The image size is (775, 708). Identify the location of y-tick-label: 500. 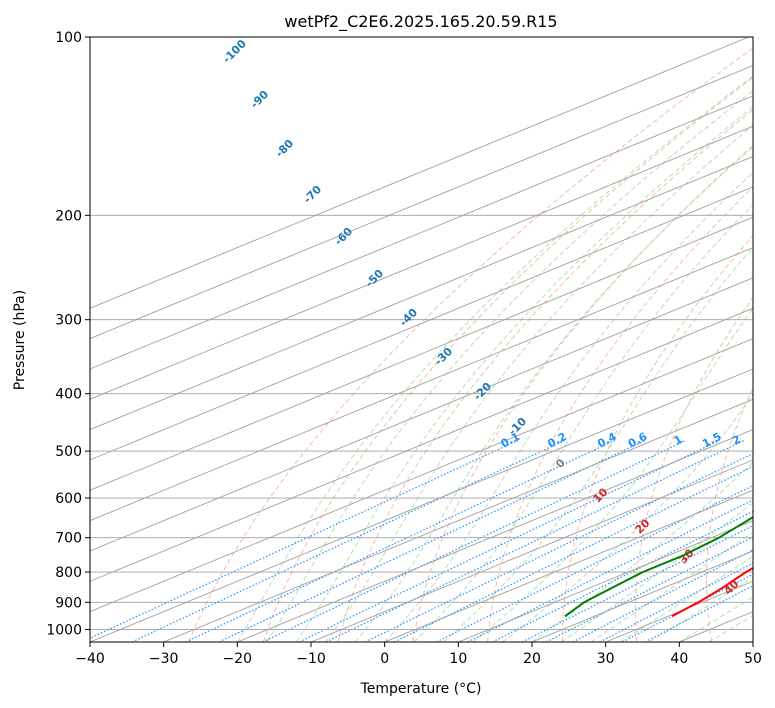
(68, 452).